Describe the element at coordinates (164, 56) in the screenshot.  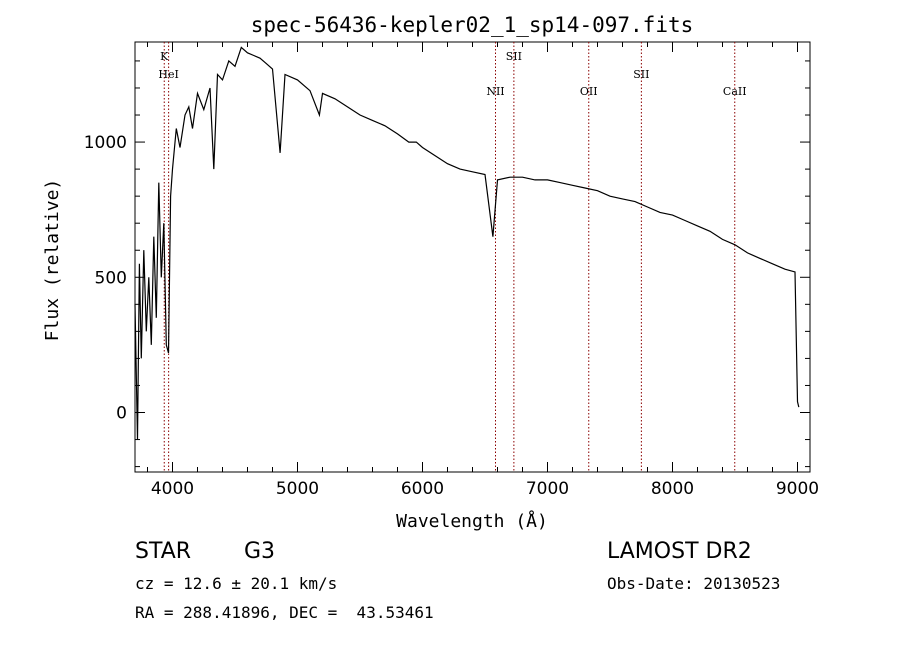
I see `line-label: K` at that location.